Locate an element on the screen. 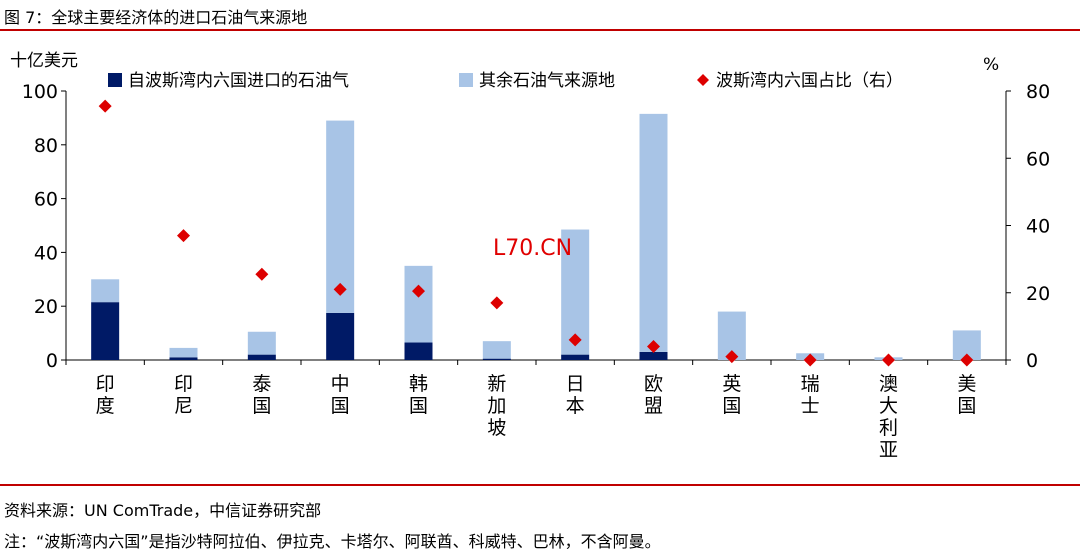  category-labels: 印度 印尼 泰国 中国 韩国 新加坡 日本 欧盟 英国 瑞士 澳大利亚 美国 is located at coordinates (536, 417).